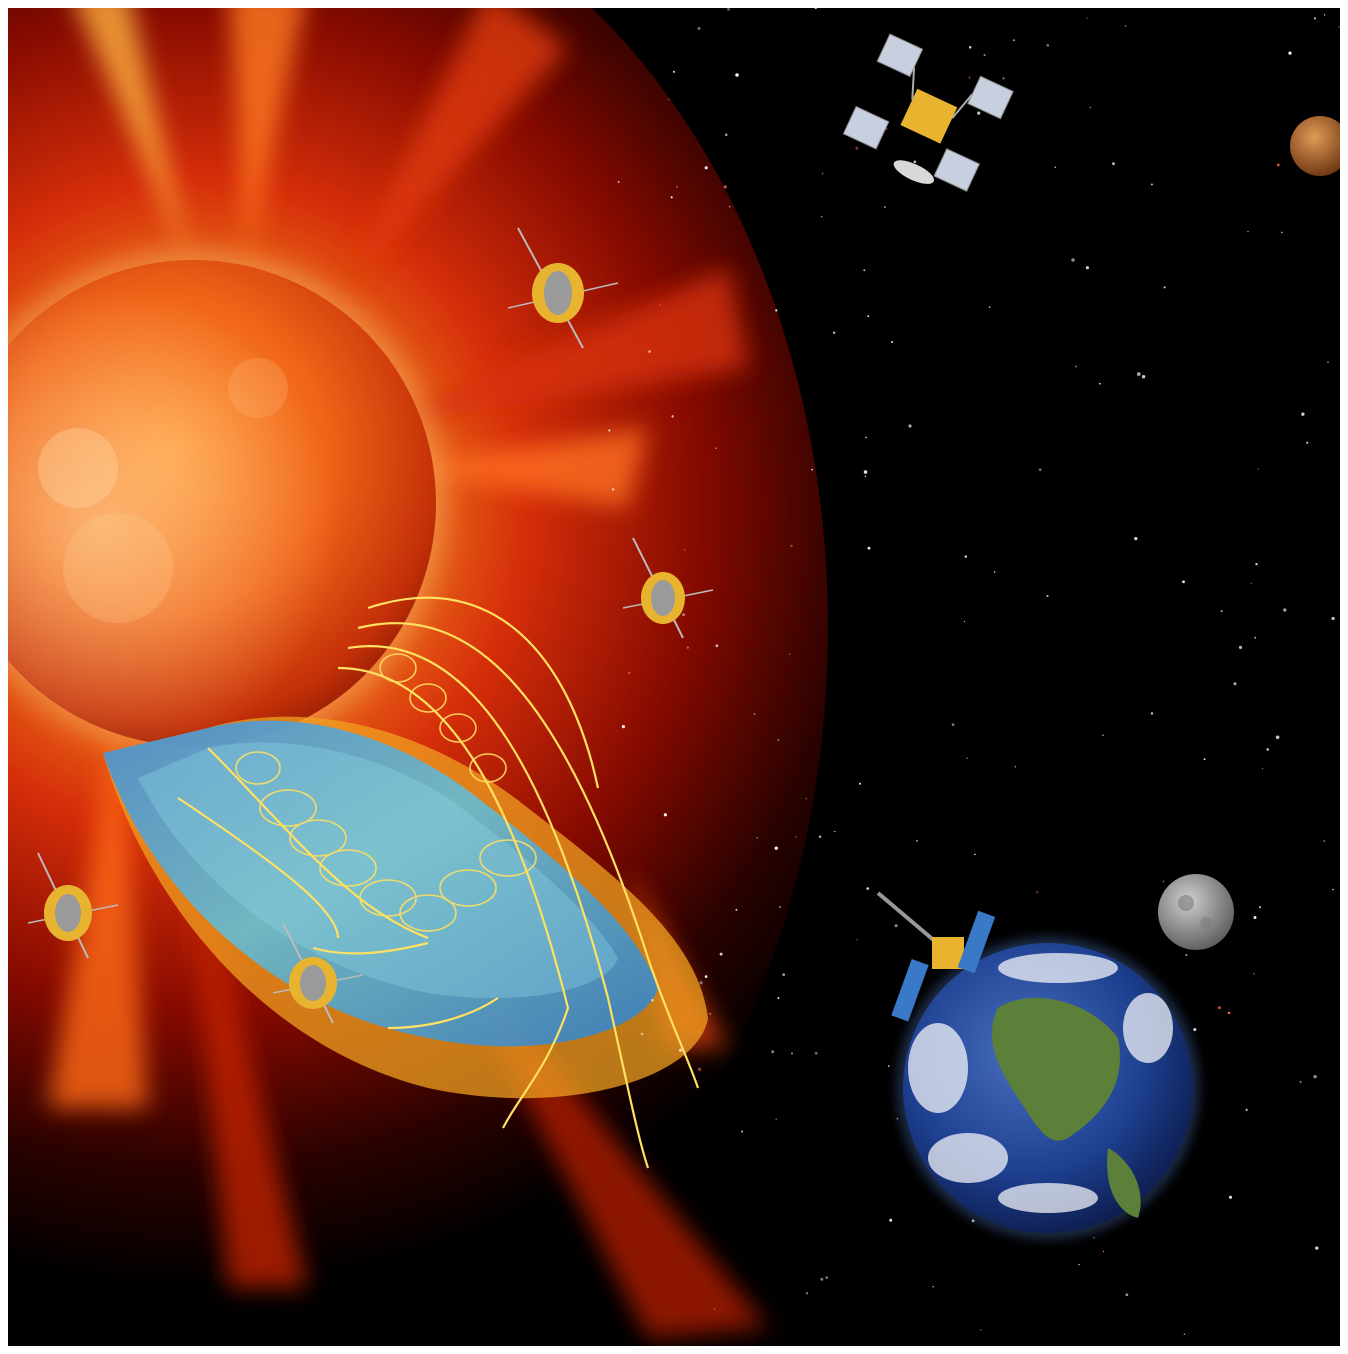 The width and height of the screenshot is (1348, 1354). What do you see at coordinates (936, 956) in the screenshot?
I see `earth-orbit-satellite` at bounding box center [936, 956].